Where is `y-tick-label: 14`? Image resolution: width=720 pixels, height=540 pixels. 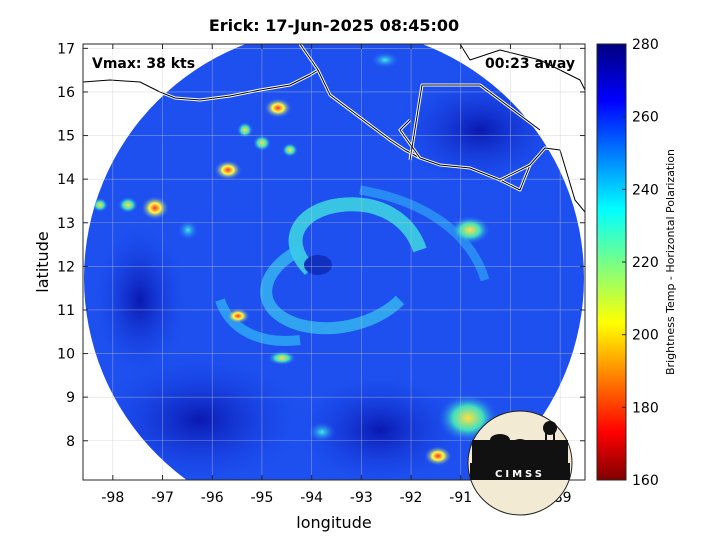
y-tick-label: 14 is located at coordinates (66, 180).